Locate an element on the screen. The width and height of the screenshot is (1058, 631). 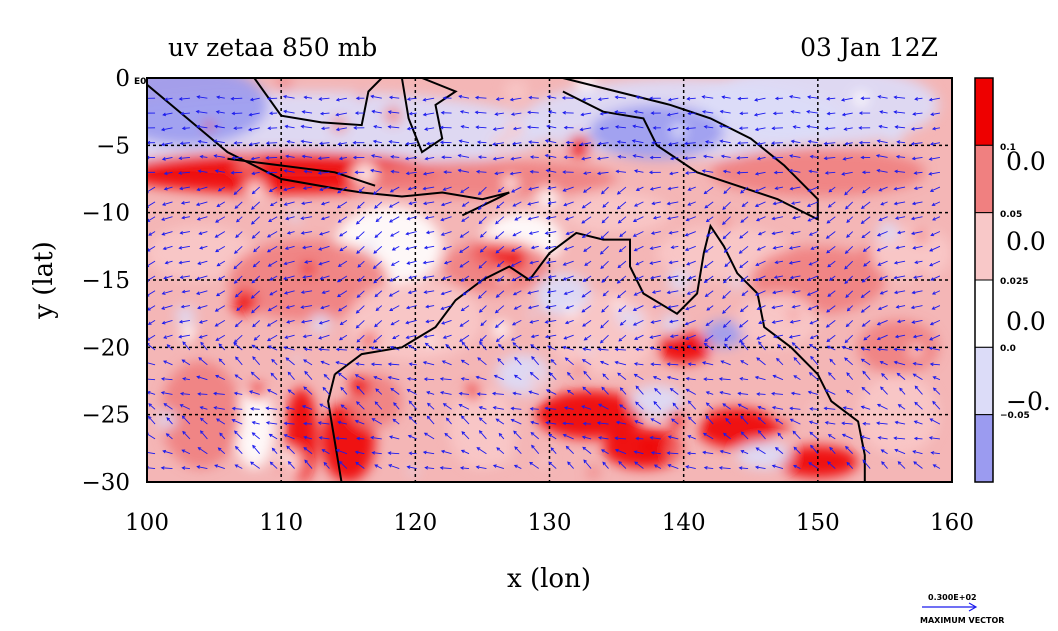
coastline is located at coordinates (318, 102).